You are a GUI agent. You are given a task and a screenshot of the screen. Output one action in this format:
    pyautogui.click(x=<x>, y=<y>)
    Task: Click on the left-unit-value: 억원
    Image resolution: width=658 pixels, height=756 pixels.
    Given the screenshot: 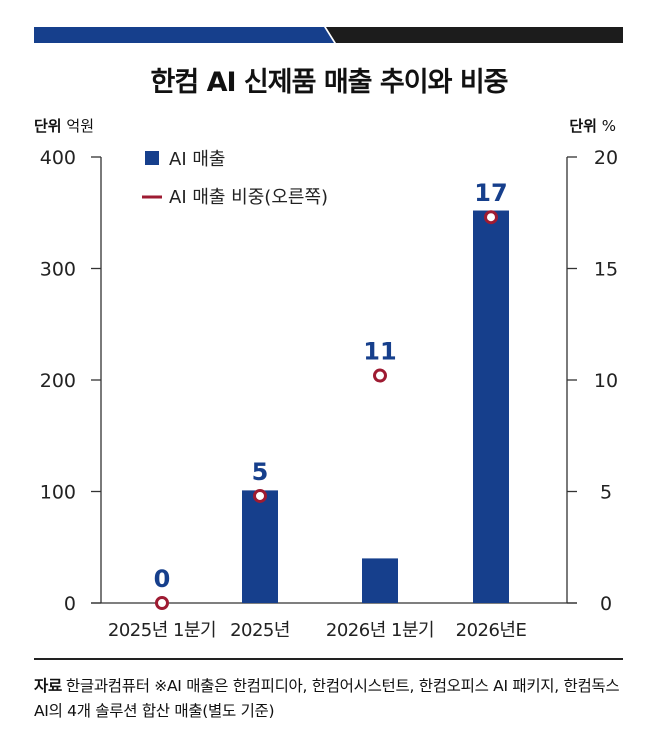 What is the action you would take?
    pyautogui.click(x=80, y=126)
    